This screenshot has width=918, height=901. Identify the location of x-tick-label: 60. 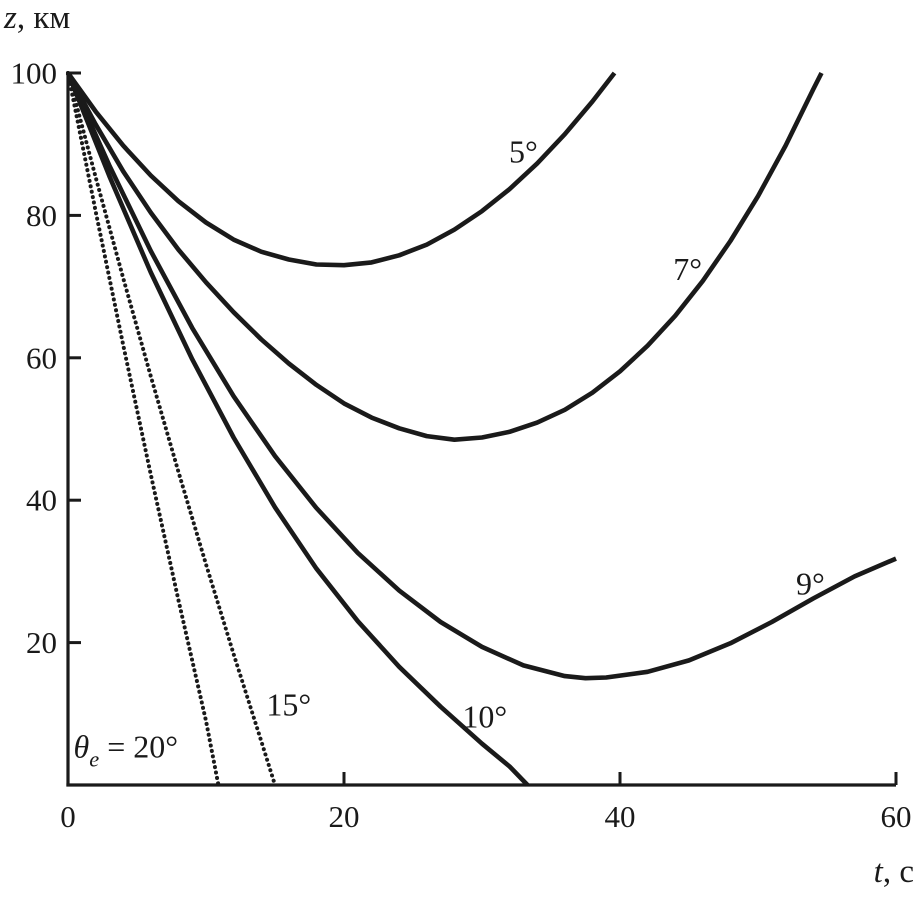
(896, 816).